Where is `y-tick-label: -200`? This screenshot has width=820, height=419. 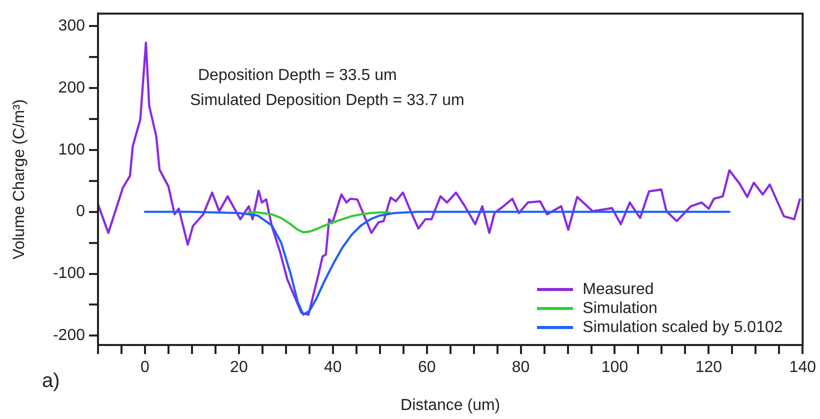
y-tick-label: -200 is located at coordinates (69, 335).